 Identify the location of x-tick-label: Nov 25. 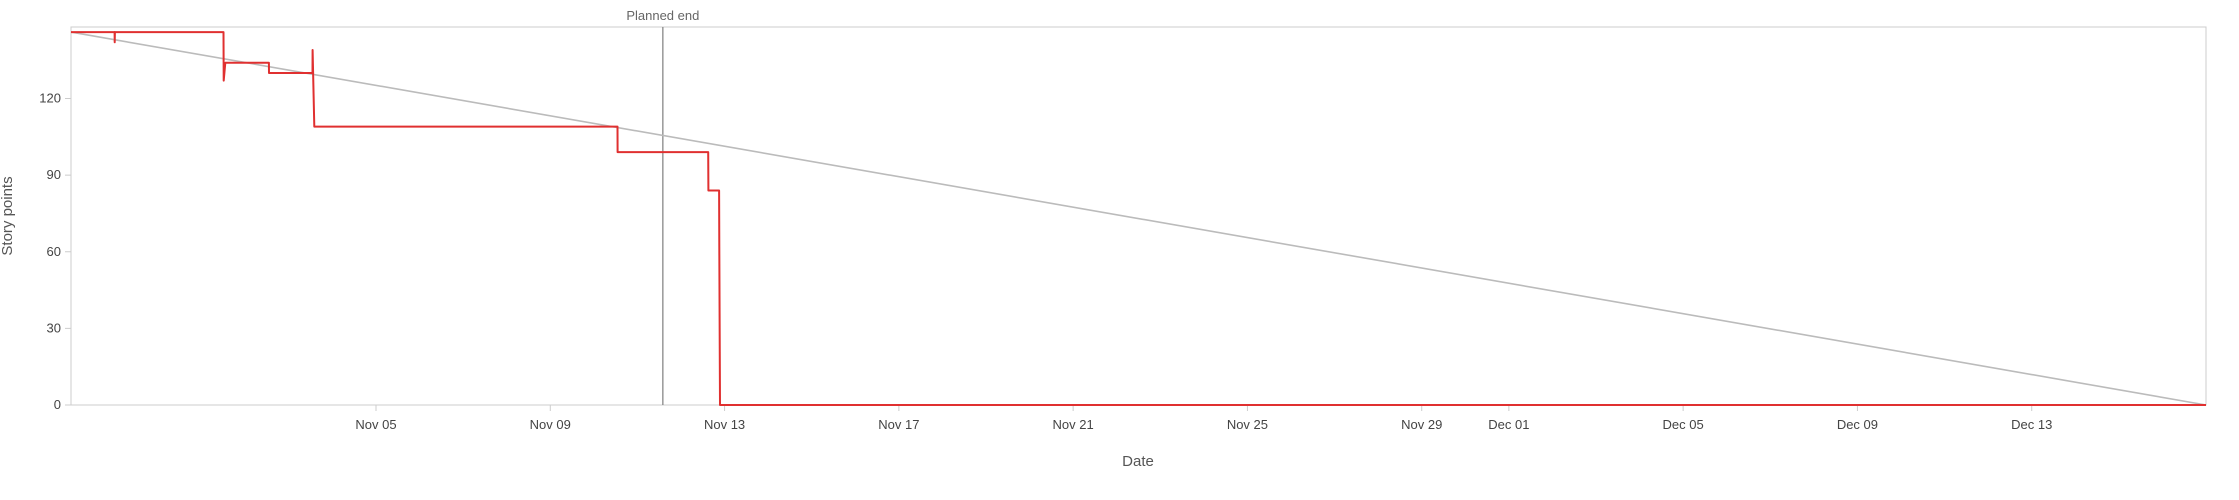
(1247, 424).